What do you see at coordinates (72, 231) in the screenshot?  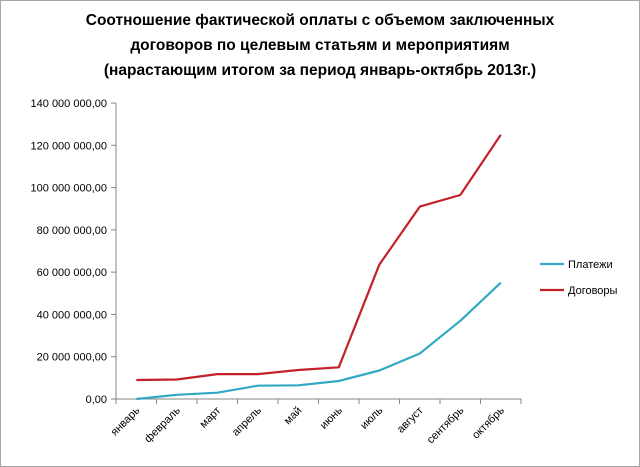 I see `y-tick-label: 80 000 000,00` at bounding box center [72, 231].